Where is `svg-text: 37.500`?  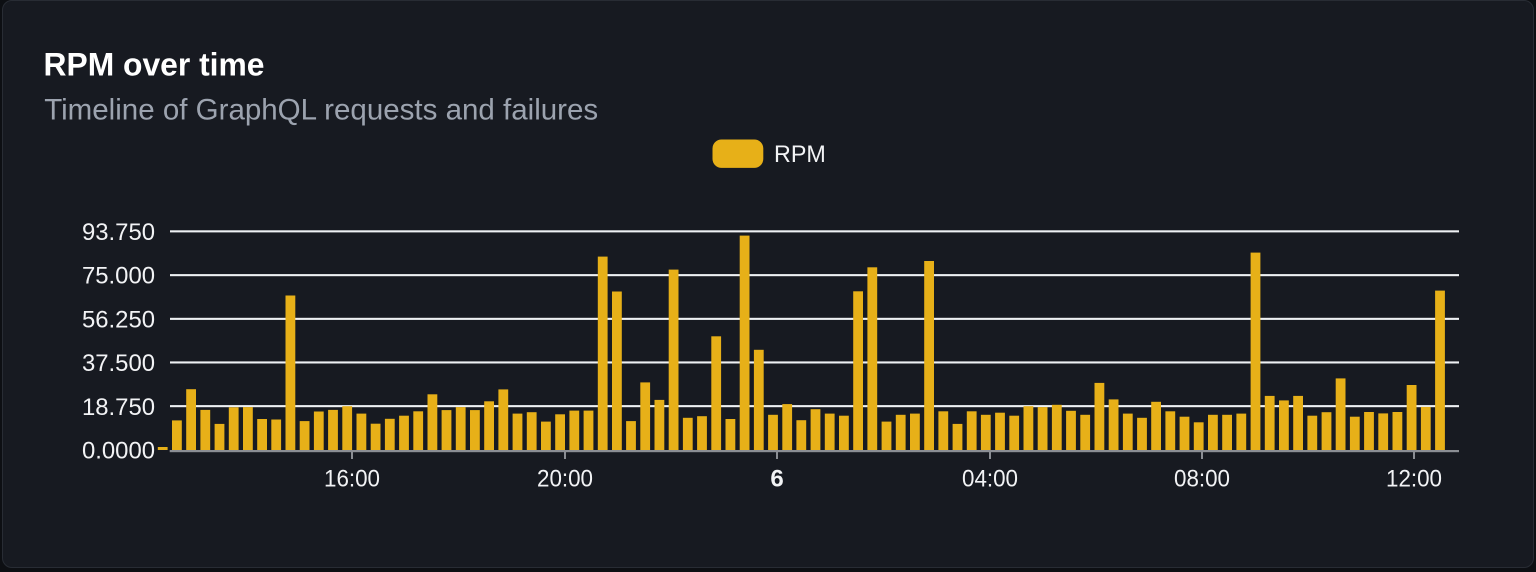
svg-text: 37.500 is located at coordinates (118, 363).